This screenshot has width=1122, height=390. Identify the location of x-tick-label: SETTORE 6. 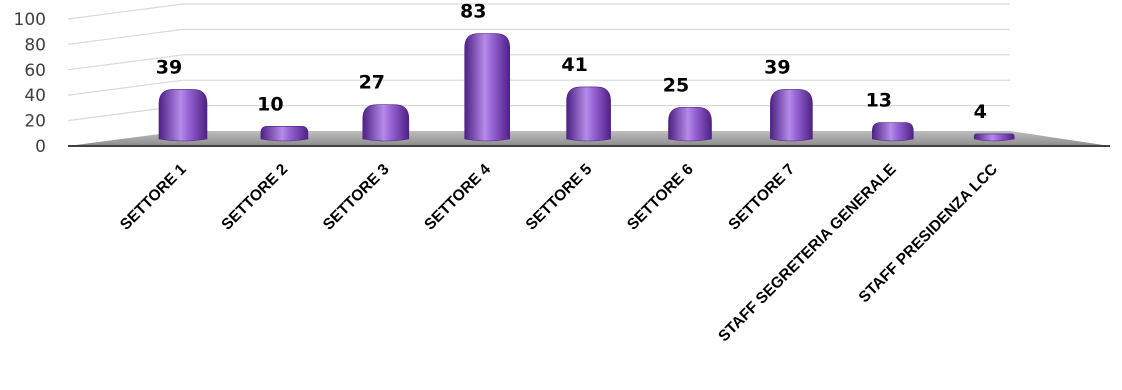
(660, 197).